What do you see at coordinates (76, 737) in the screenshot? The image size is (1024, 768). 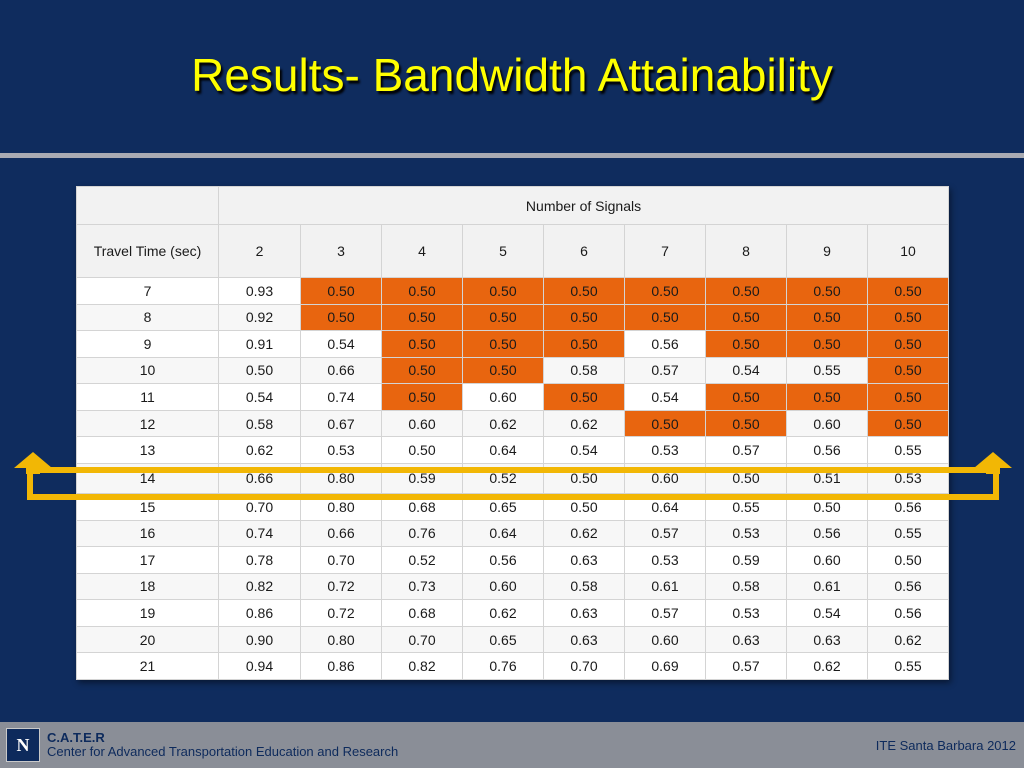 I see `org-short-name: C.A.T.E.R` at bounding box center [76, 737].